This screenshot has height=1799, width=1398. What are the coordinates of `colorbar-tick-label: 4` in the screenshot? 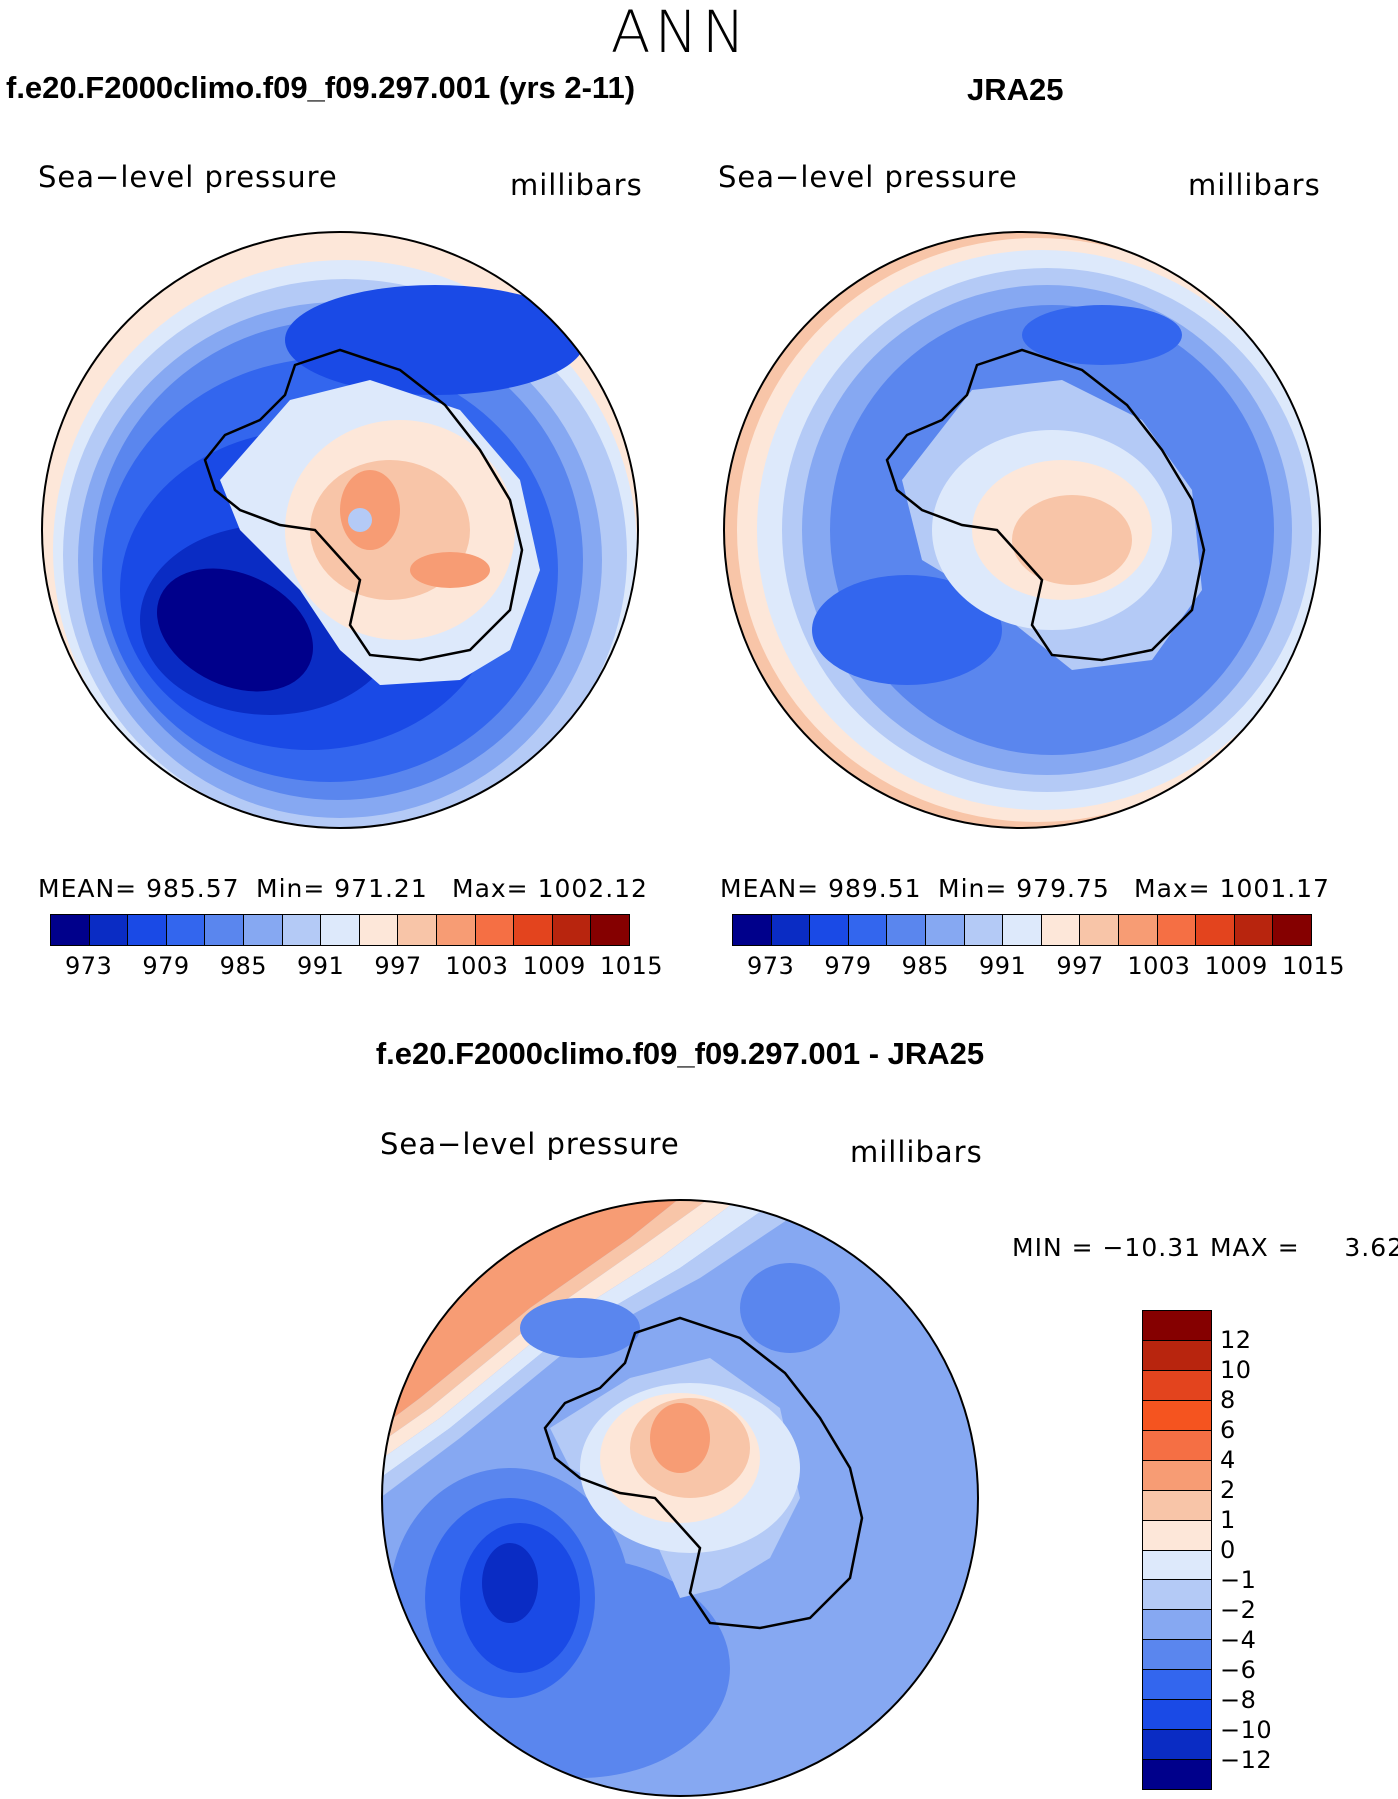 It's located at (1228, 1460).